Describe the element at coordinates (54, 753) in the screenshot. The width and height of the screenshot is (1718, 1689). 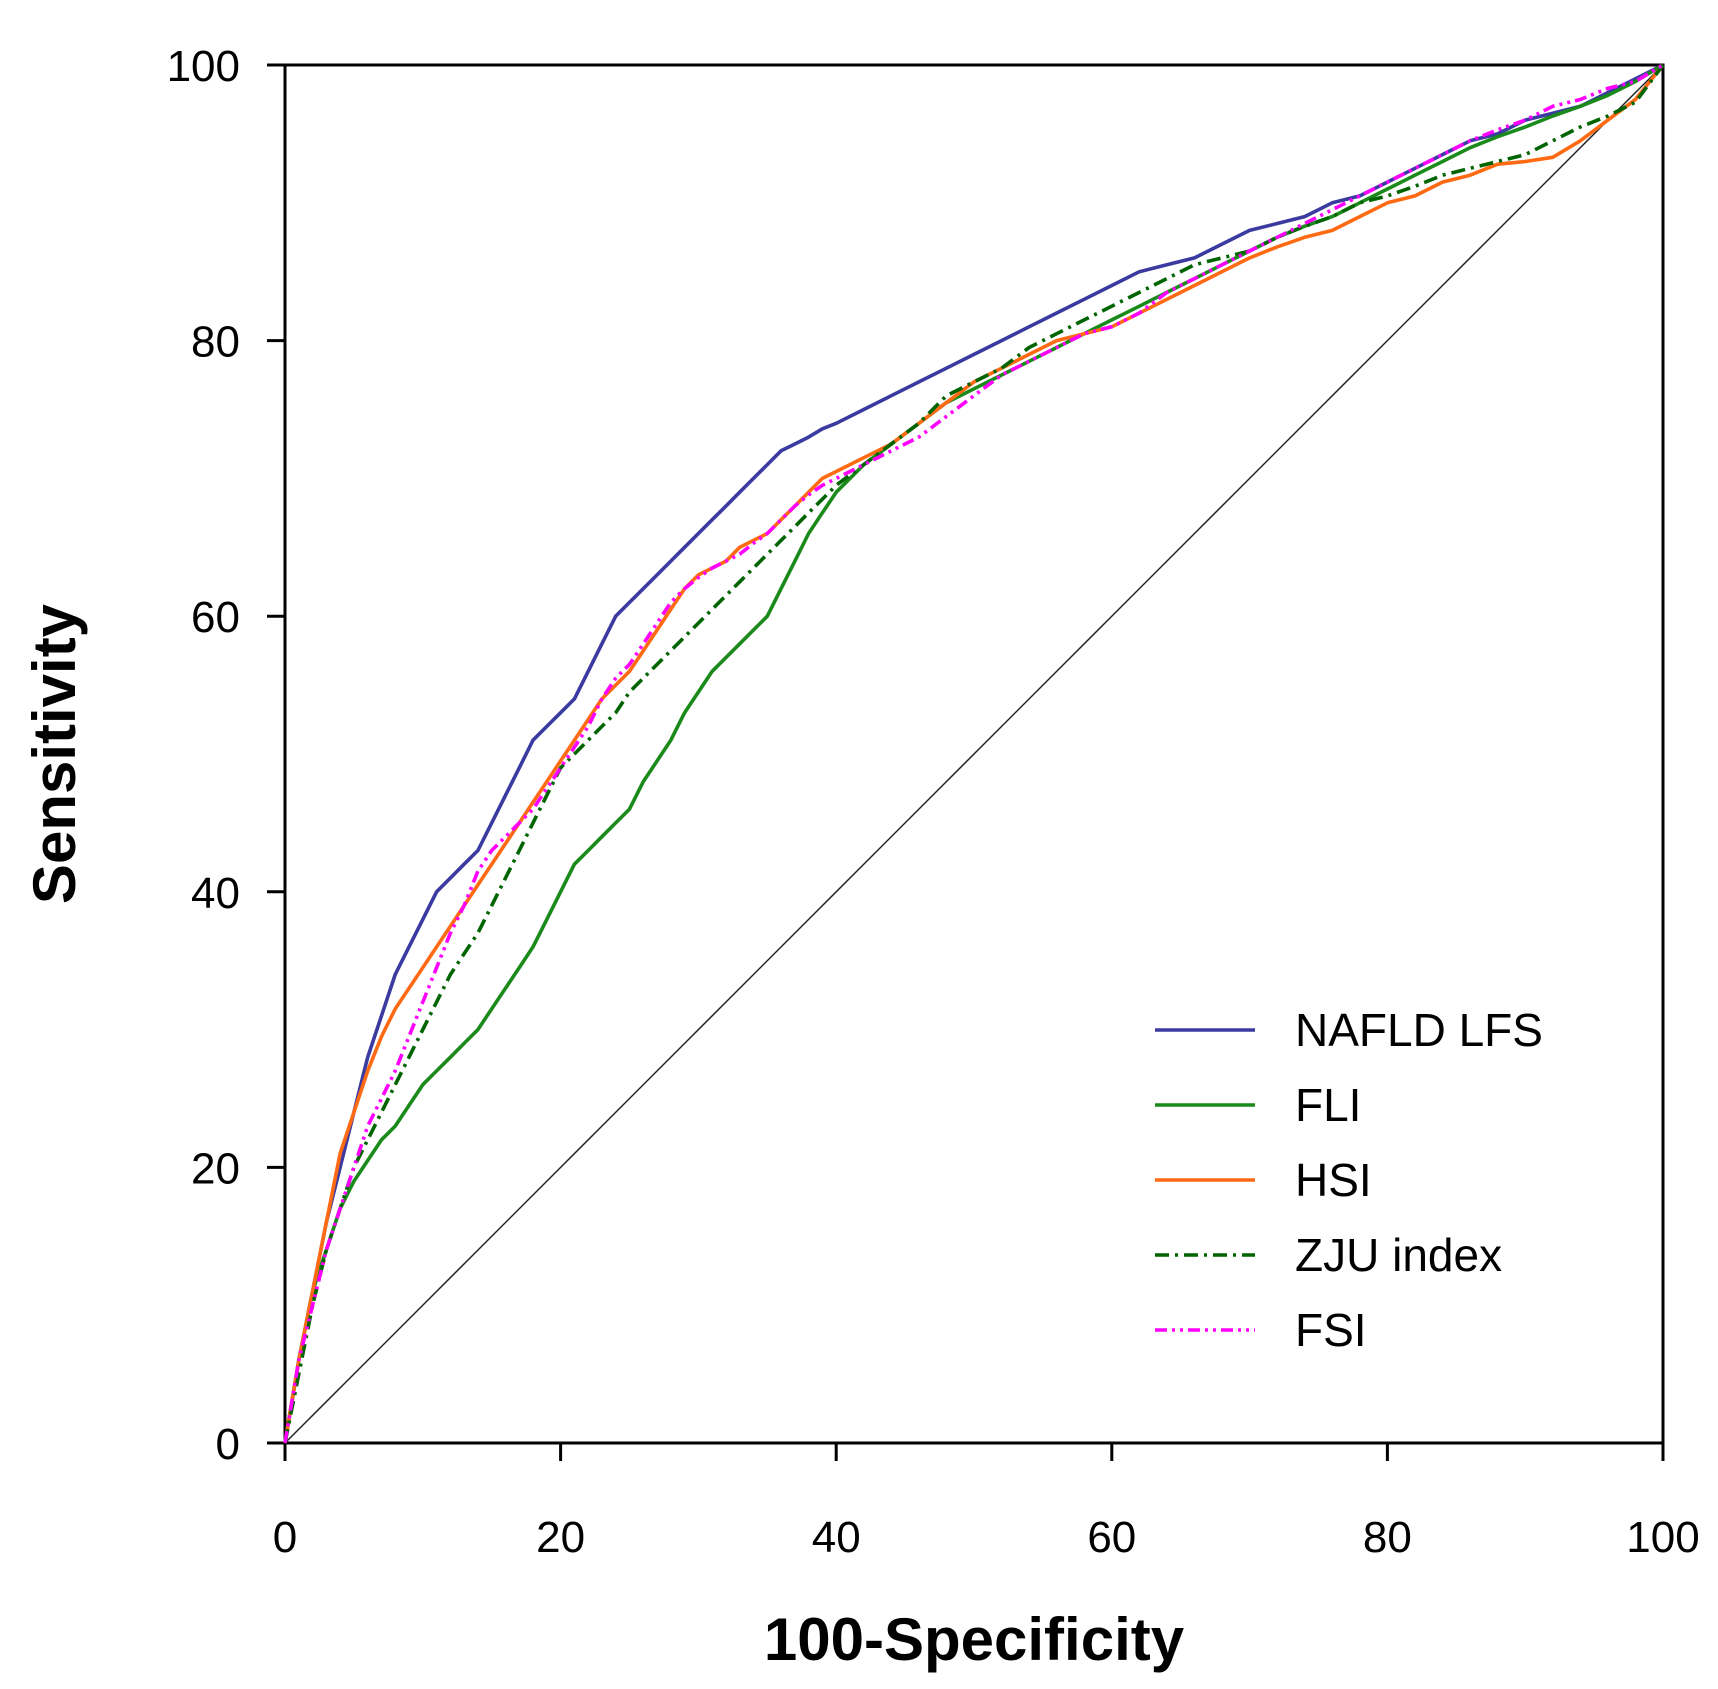
I see `y-axis-title: Sensitivity` at that location.